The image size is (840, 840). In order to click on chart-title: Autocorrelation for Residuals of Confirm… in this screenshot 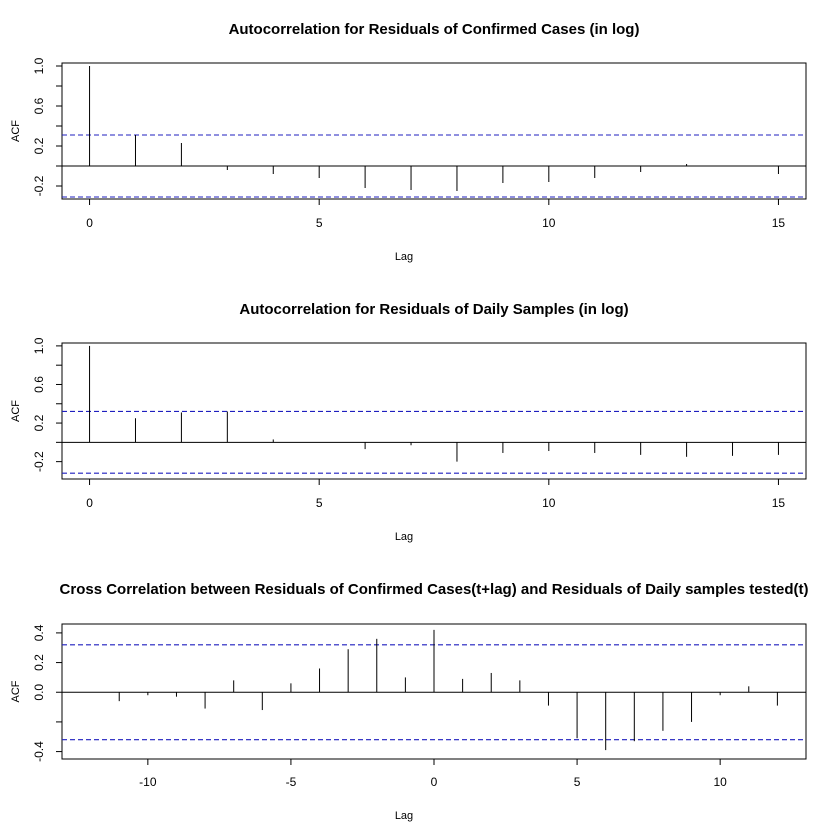, I will do `click(434, 29)`.